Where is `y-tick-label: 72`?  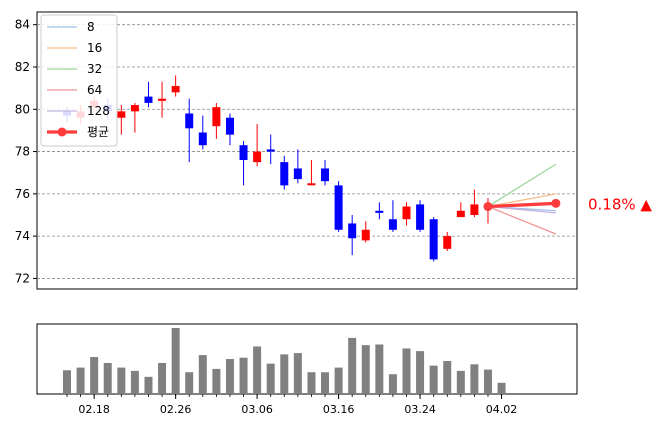
y-tick-label: 72 is located at coordinates (22, 278).